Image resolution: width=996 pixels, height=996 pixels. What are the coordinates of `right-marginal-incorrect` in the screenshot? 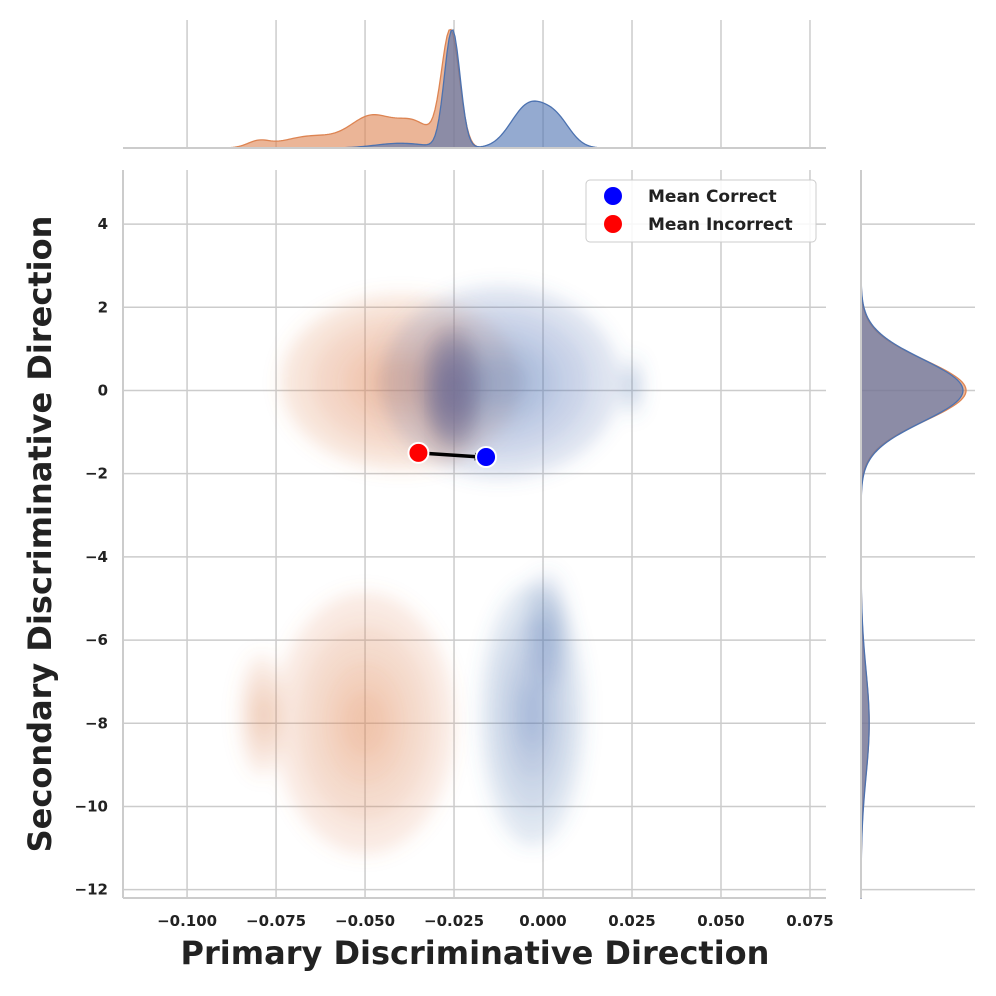 It's located at (913, 534).